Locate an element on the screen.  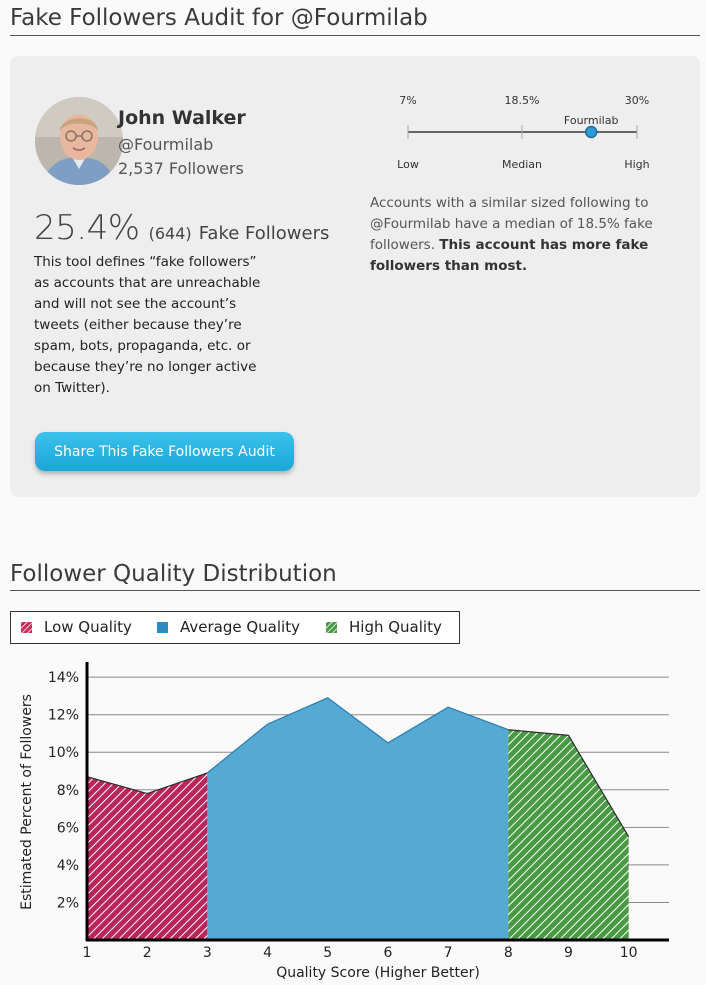
scale-marker-label: Fourmilab is located at coordinates (591, 120).